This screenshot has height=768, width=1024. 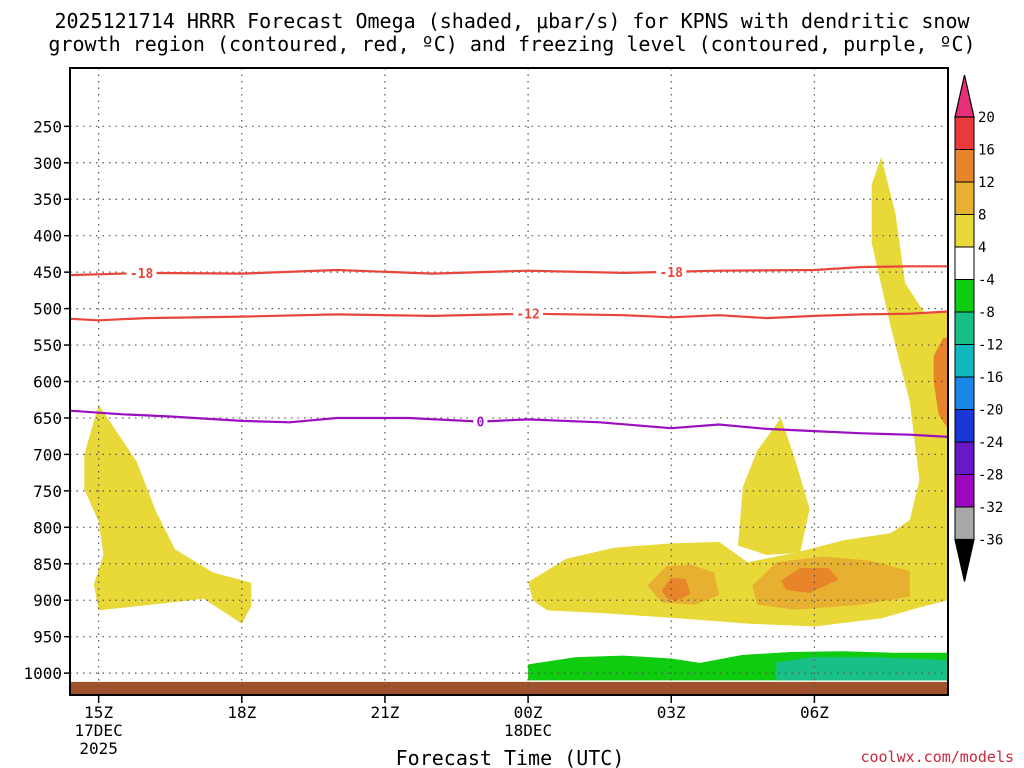 What do you see at coordinates (819, 474) in the screenshot?
I see `omega-region-descent-0620z` at bounding box center [819, 474].